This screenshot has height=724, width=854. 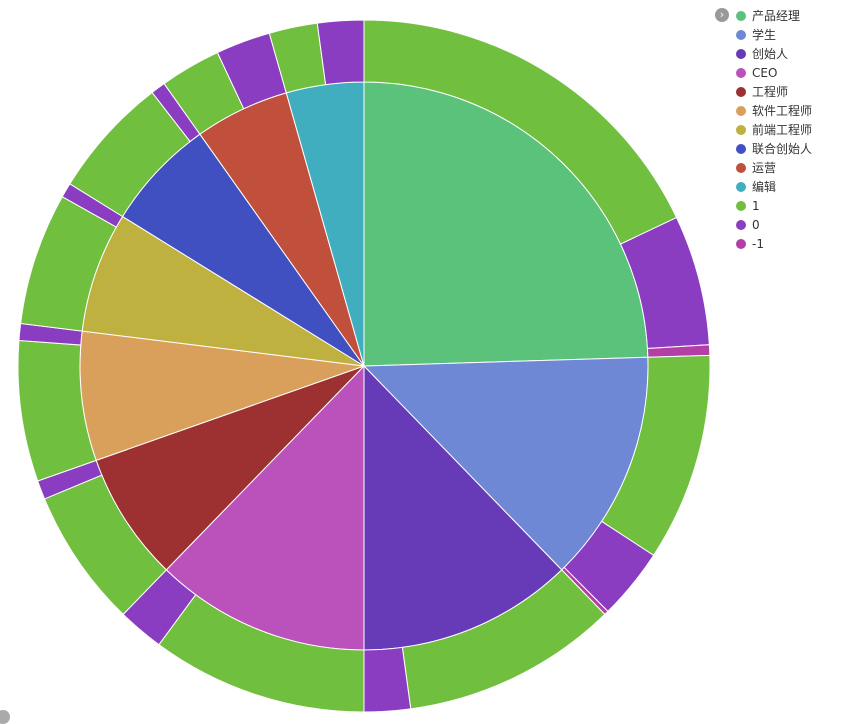 I want to click on legend-item: 运营, so click(x=774, y=167).